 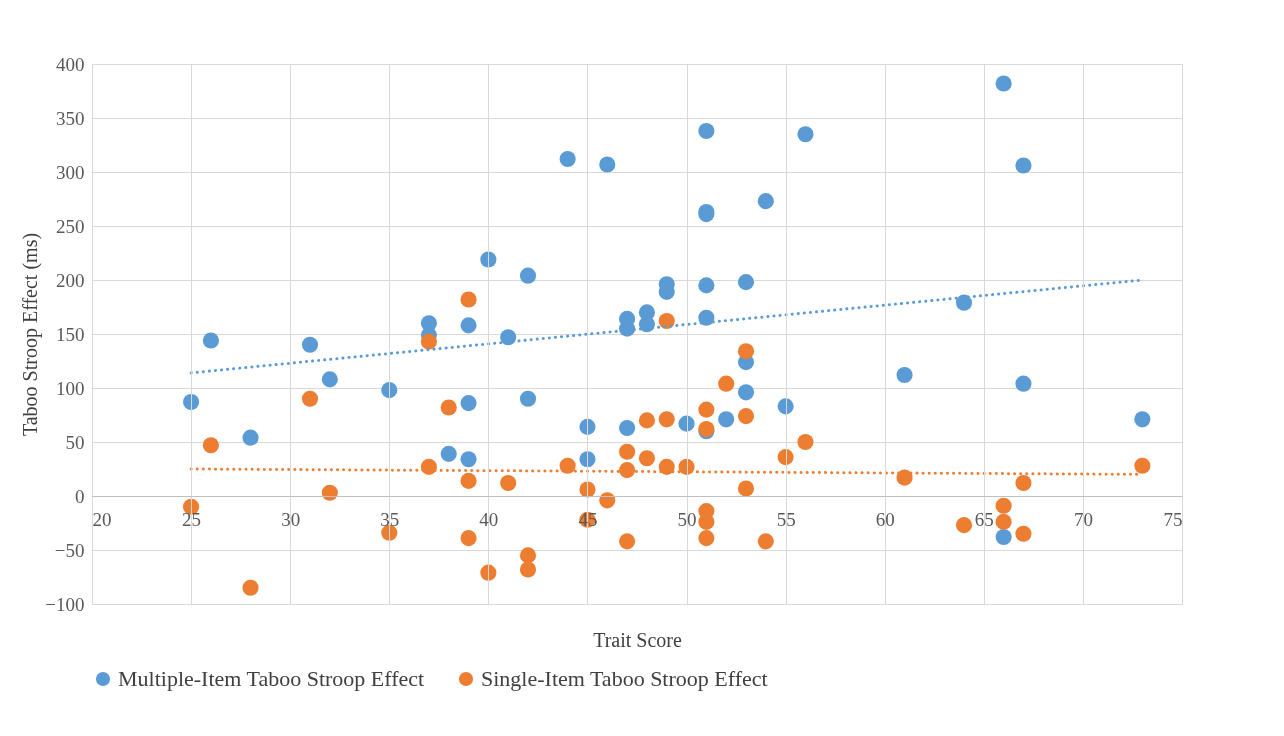 What do you see at coordinates (624, 678) in the screenshot?
I see `legend-label: Single-Item Taboo Stroop Effect` at bounding box center [624, 678].